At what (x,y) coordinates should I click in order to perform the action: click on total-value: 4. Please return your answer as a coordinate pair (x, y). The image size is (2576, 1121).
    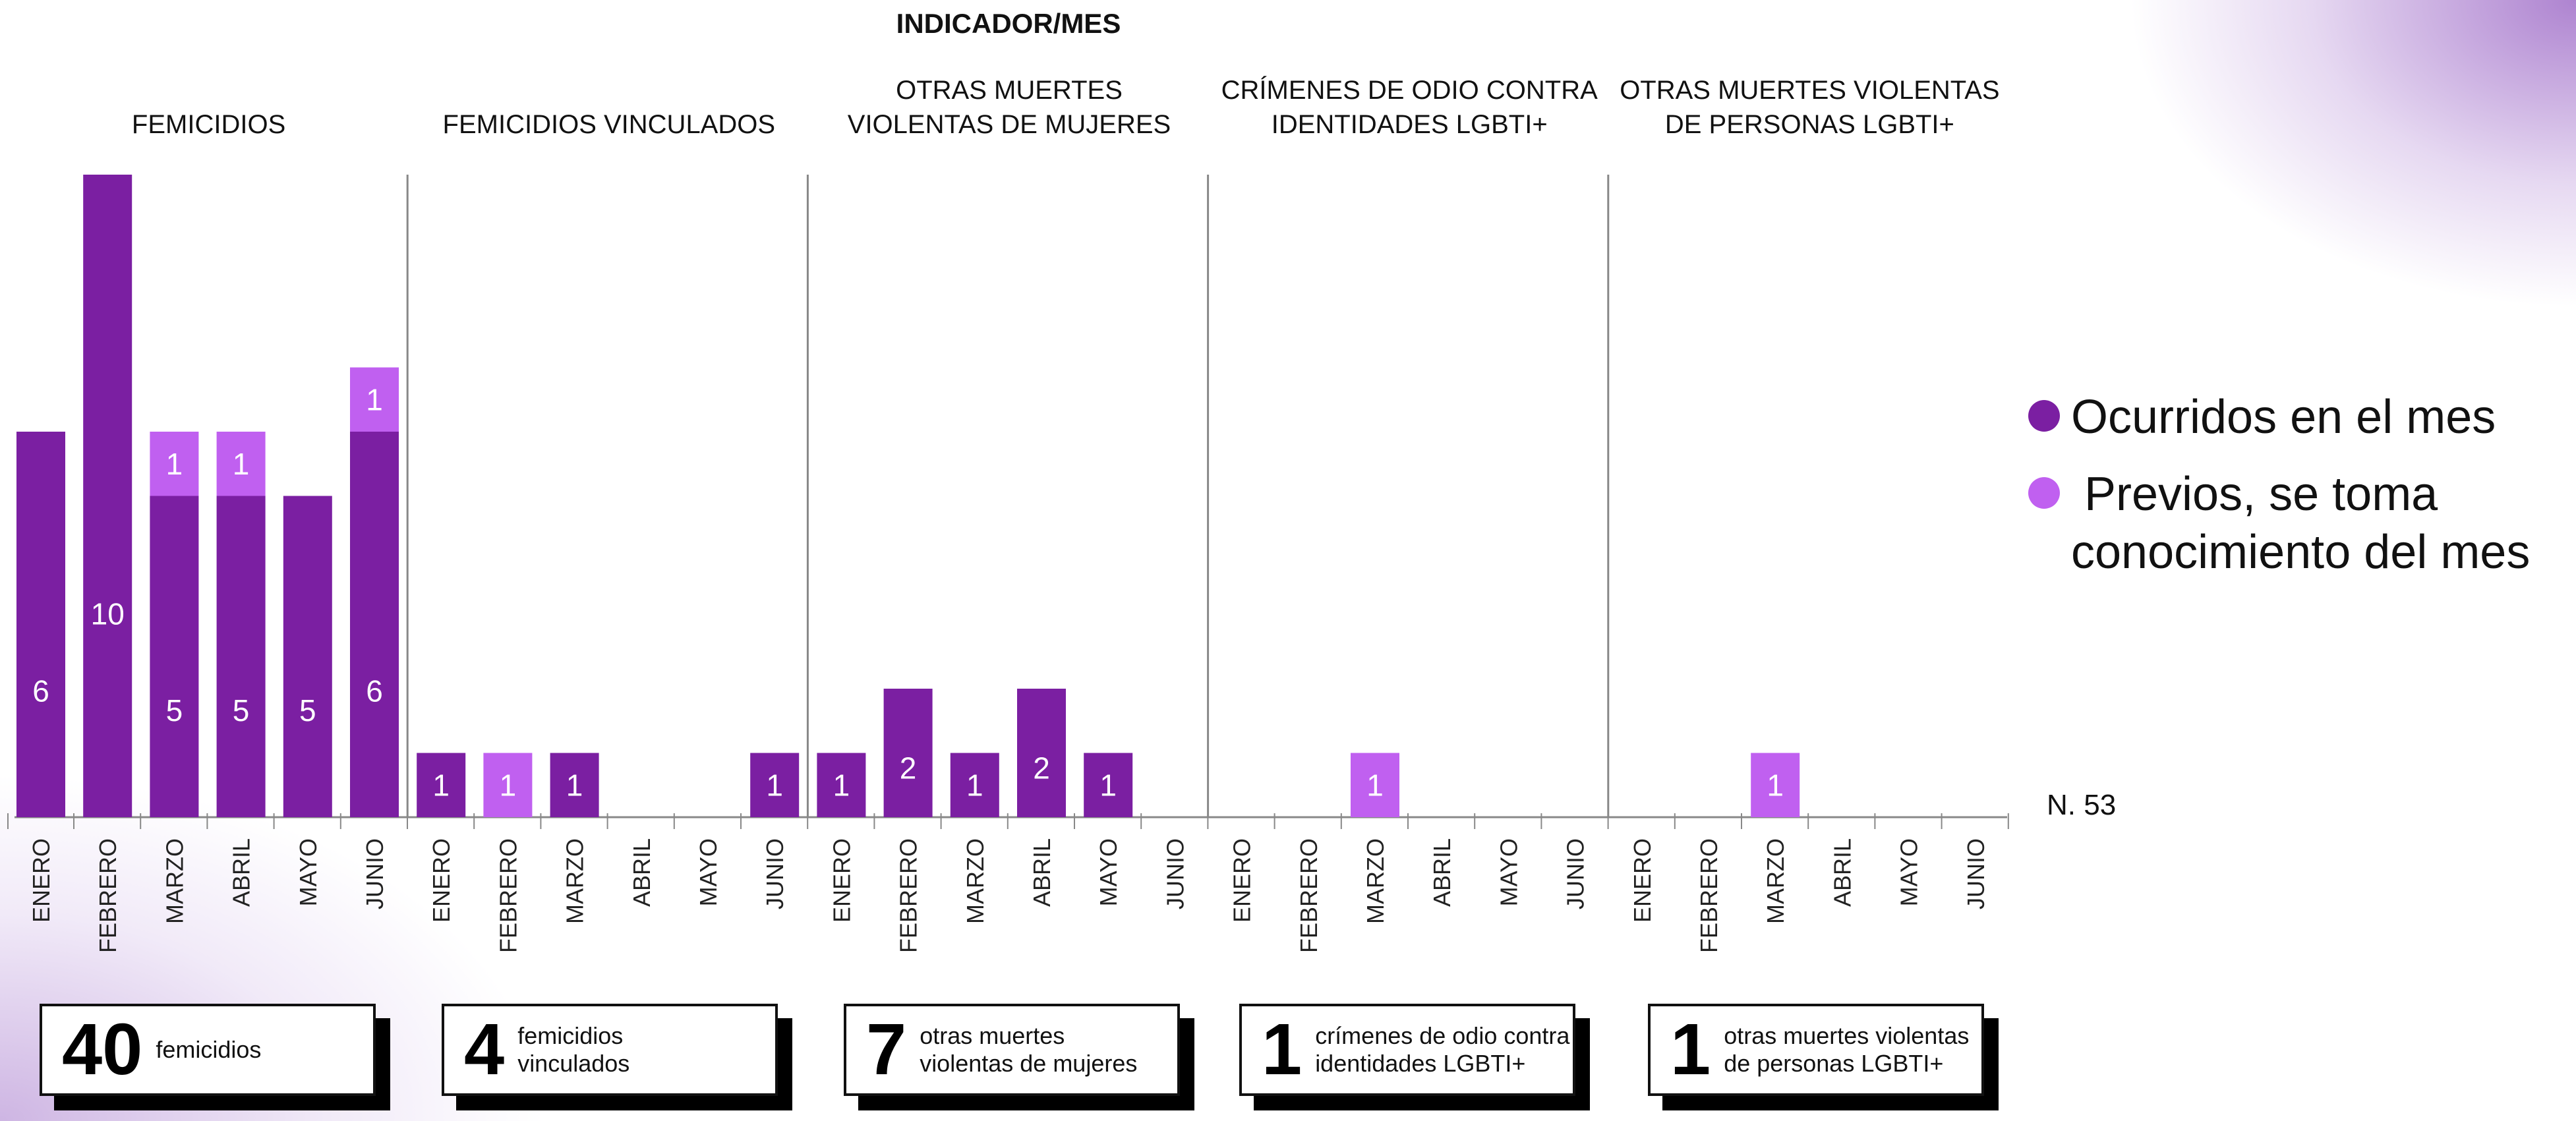
    Looking at the image, I should click on (484, 1049).